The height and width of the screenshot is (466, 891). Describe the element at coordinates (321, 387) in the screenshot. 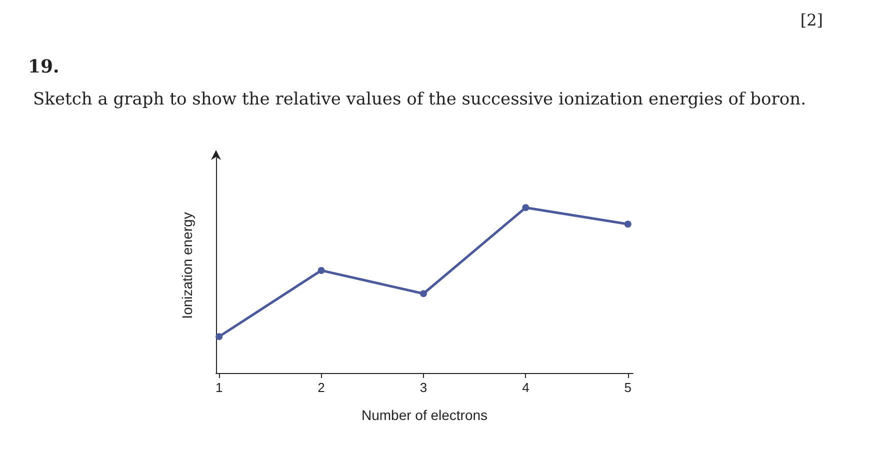

I see `x-tick-label: 2` at that location.